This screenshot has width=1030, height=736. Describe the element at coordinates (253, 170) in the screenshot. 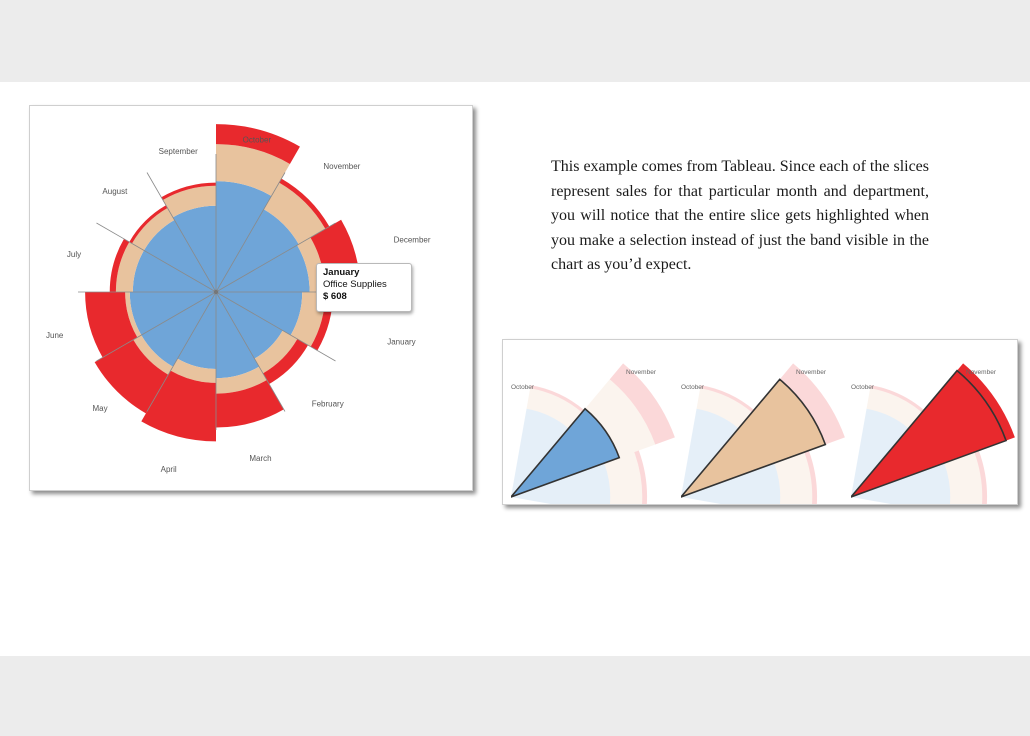

I see `bar-furniture-november` at that location.